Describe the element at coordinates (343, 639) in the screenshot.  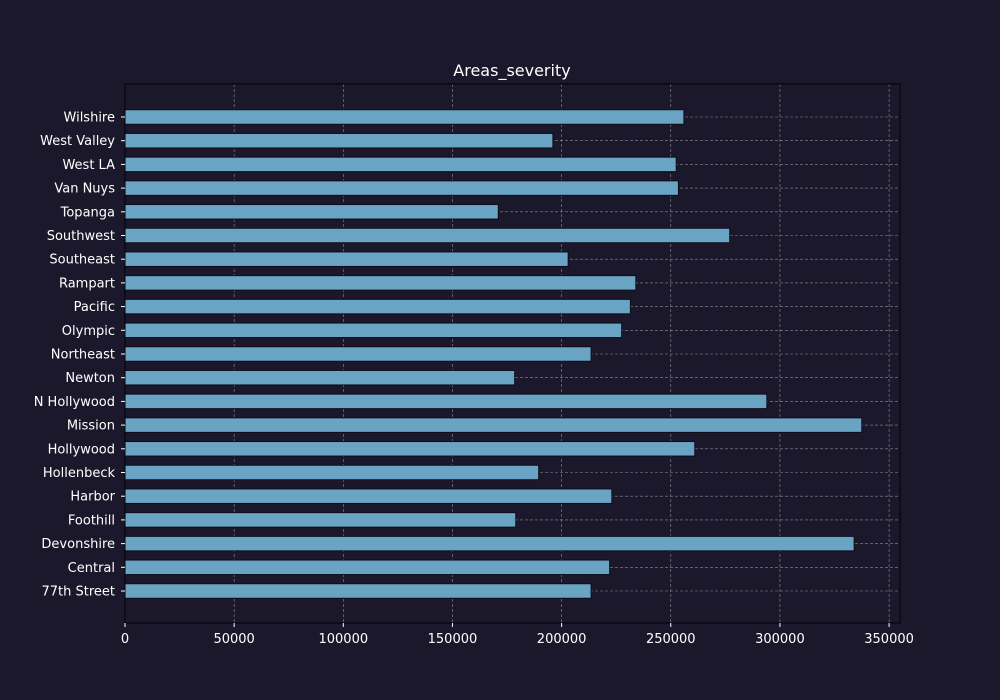
I see `x-tick-label: 100000` at that location.